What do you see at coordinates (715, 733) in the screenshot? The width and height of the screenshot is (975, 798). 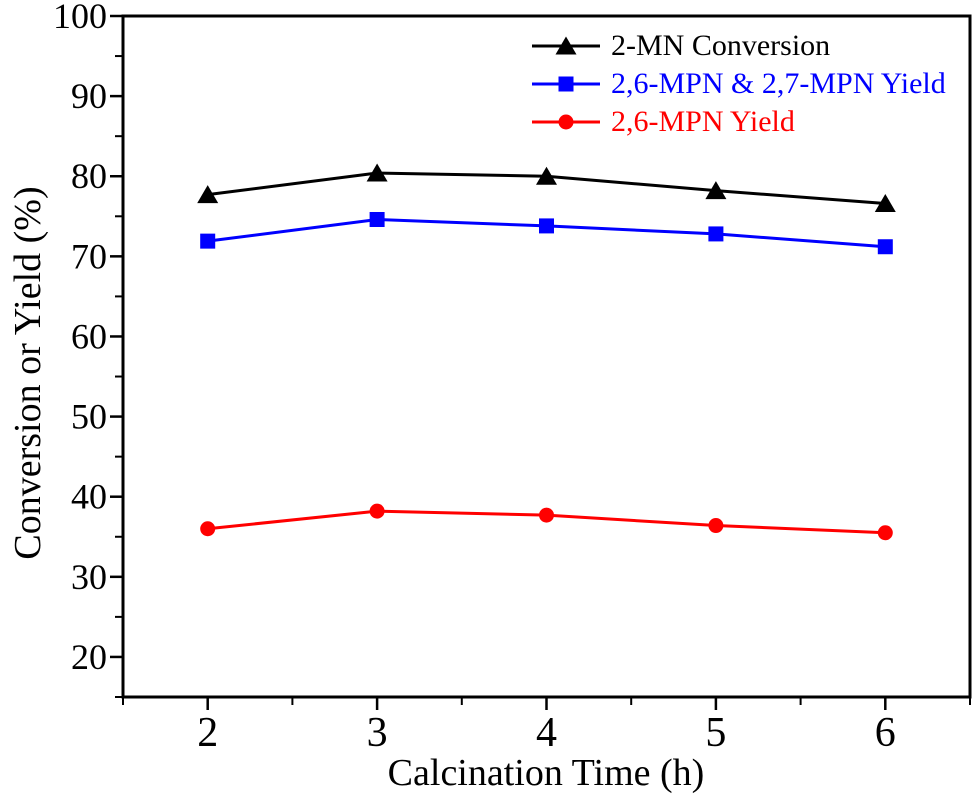 I see `x-tick-label: 5` at bounding box center [715, 733].